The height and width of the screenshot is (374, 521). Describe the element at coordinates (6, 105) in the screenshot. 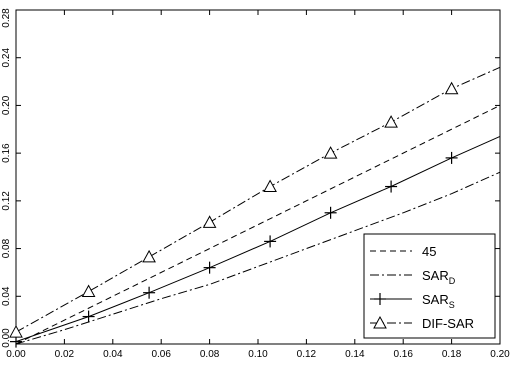

I see `y-tick-label: 0.20` at that location.